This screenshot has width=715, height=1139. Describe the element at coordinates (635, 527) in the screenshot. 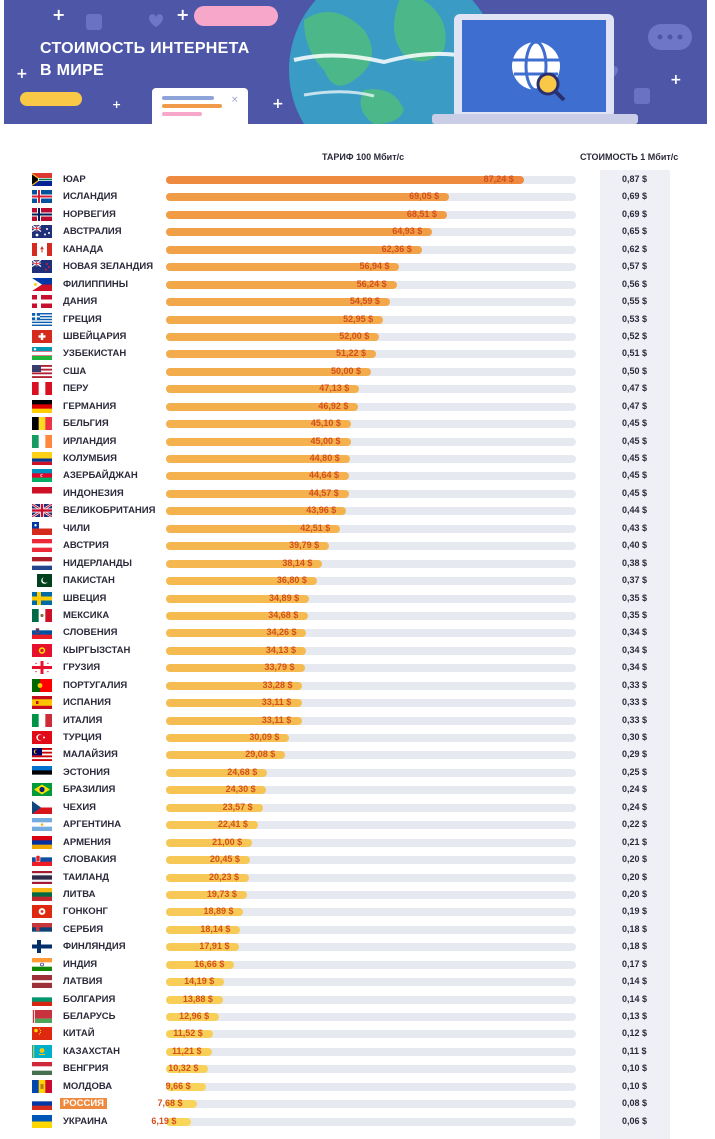

I see `per-mbit-value-label: 0,43 $` at that location.